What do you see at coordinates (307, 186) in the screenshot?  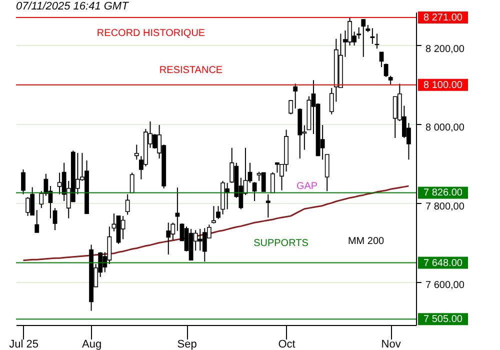 I see `annotation: GAP` at bounding box center [307, 186].